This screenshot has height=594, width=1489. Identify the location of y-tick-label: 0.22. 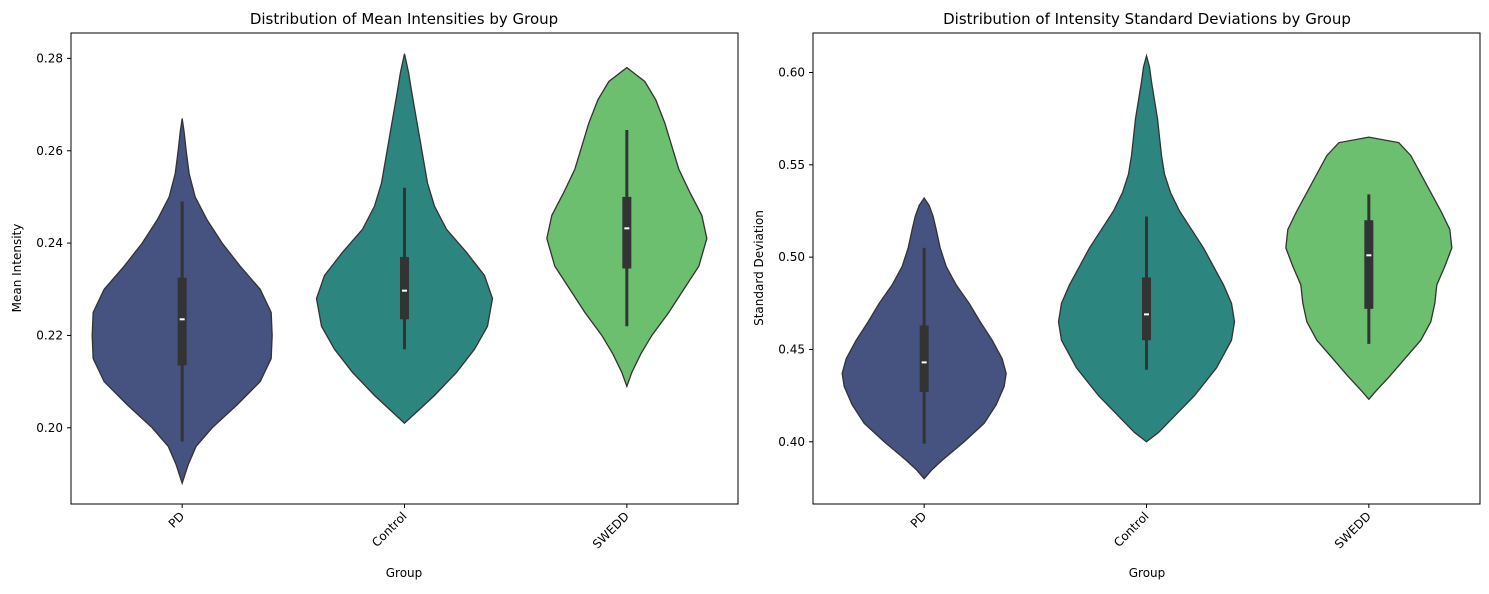
(49, 335).